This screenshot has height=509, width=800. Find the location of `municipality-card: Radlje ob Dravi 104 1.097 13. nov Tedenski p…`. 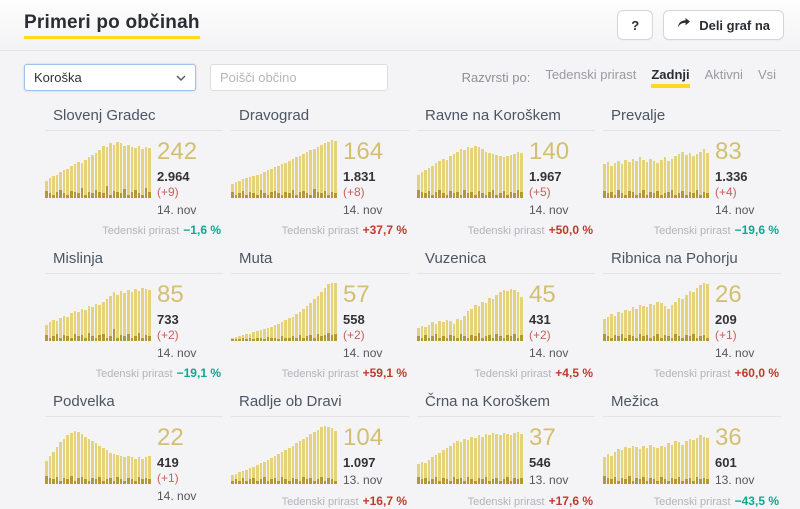

municipality-card: Radlje ob Dravi 104 1.097 13. nov Tedenski p… is located at coordinates (320, 451).